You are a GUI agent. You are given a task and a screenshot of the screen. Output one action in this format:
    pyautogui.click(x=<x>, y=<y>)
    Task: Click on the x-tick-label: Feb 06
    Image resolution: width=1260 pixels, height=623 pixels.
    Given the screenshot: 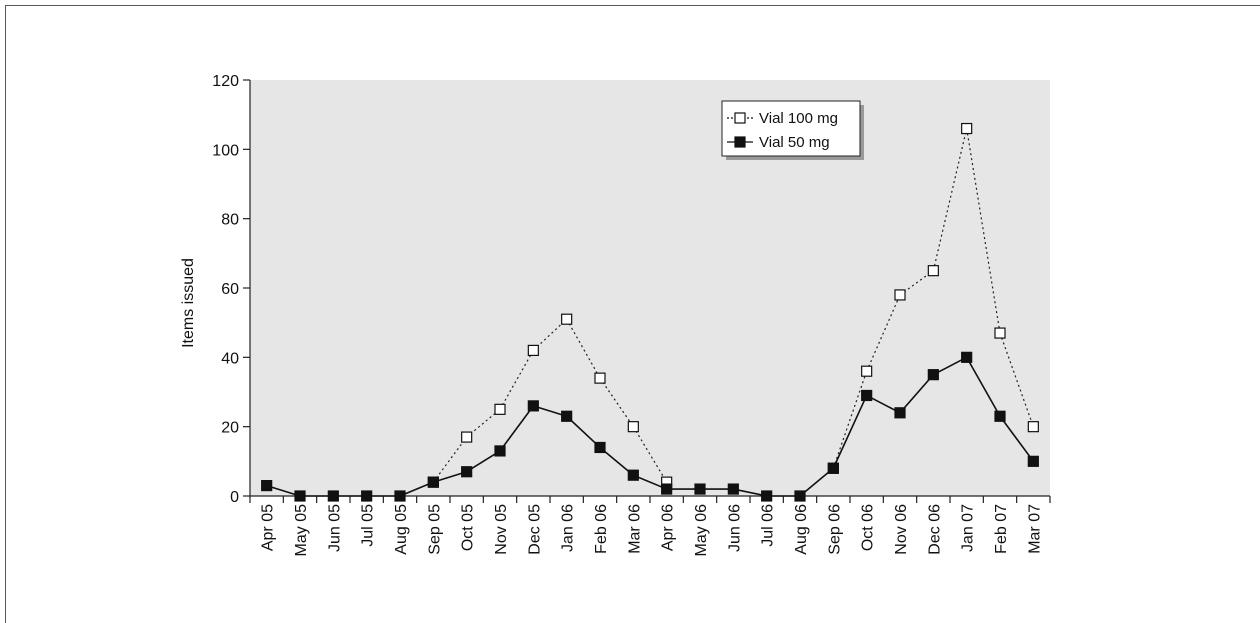 What is the action you would take?
    pyautogui.click(x=601, y=529)
    